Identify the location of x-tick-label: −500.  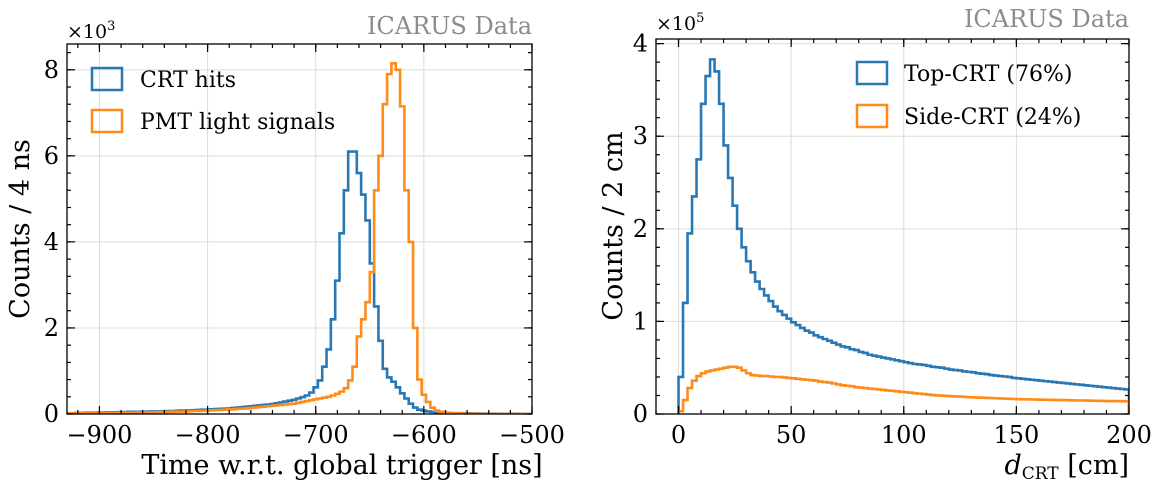
(532, 435).